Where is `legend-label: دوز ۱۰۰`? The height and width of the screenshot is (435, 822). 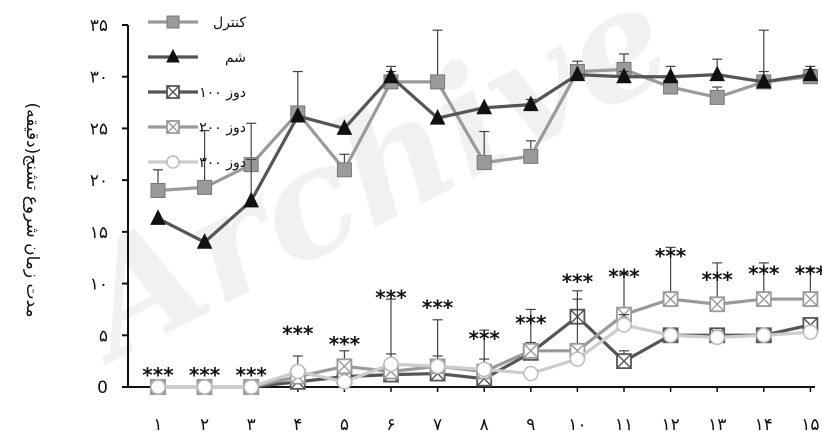
legend-label: دوز ۱۰۰ is located at coordinates (222, 93).